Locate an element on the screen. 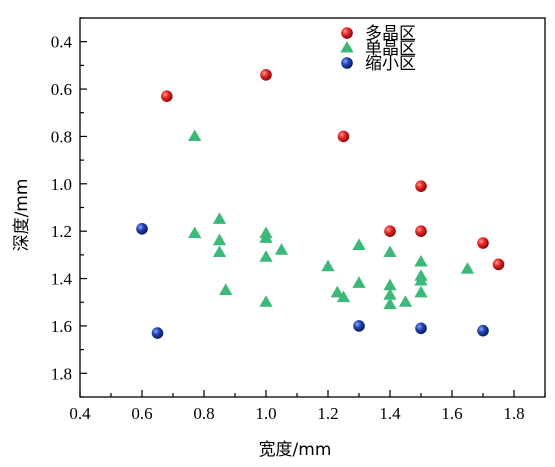 The height and width of the screenshot is (467, 555). x-tick-label: 0.8 is located at coordinates (203, 413).